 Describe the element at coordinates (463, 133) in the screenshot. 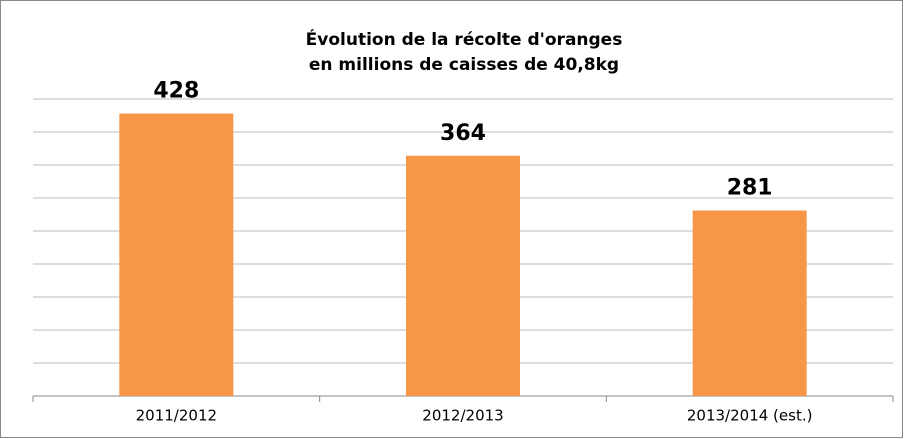

I see `data-label: 364` at that location.